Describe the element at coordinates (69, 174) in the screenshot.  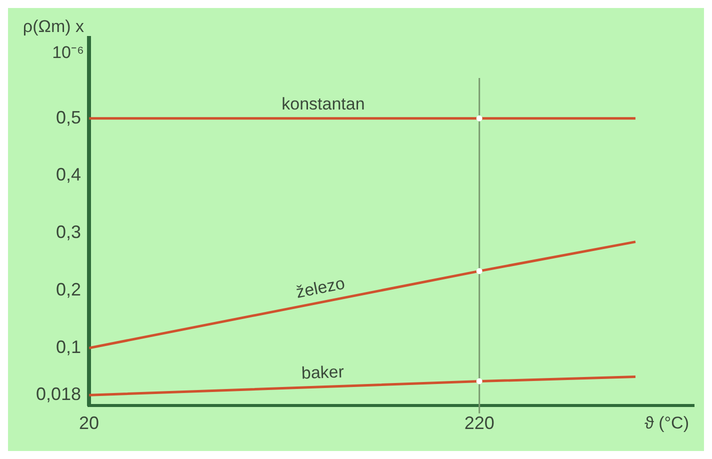
I see `y-tick-label: 0,4` at that location.